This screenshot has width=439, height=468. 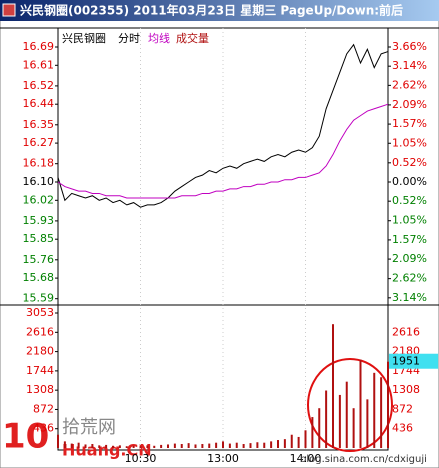 What do you see at coordinates (39, 124) in the screenshot?
I see `price-tick-label: 16.35` at bounding box center [39, 124].